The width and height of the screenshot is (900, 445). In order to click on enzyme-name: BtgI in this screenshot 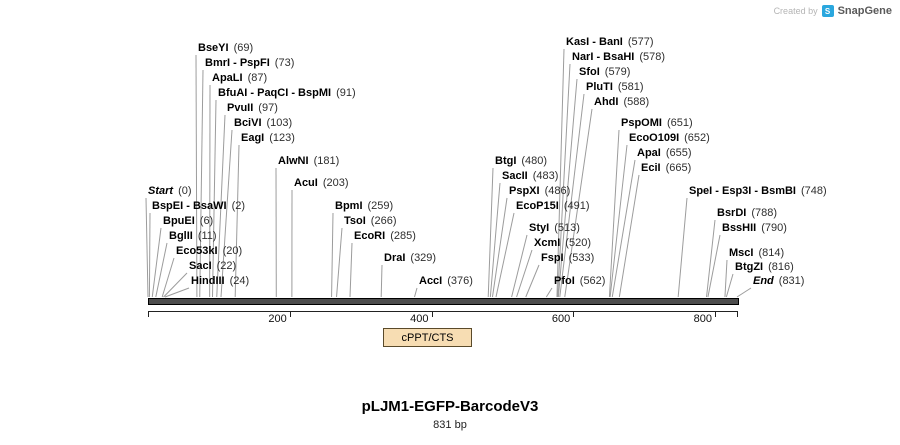, I will do `click(506, 161)`.